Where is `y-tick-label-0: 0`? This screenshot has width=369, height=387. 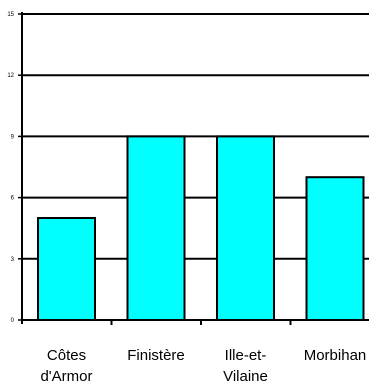
y-tick-label-0: 0 is located at coordinates (13, 321).